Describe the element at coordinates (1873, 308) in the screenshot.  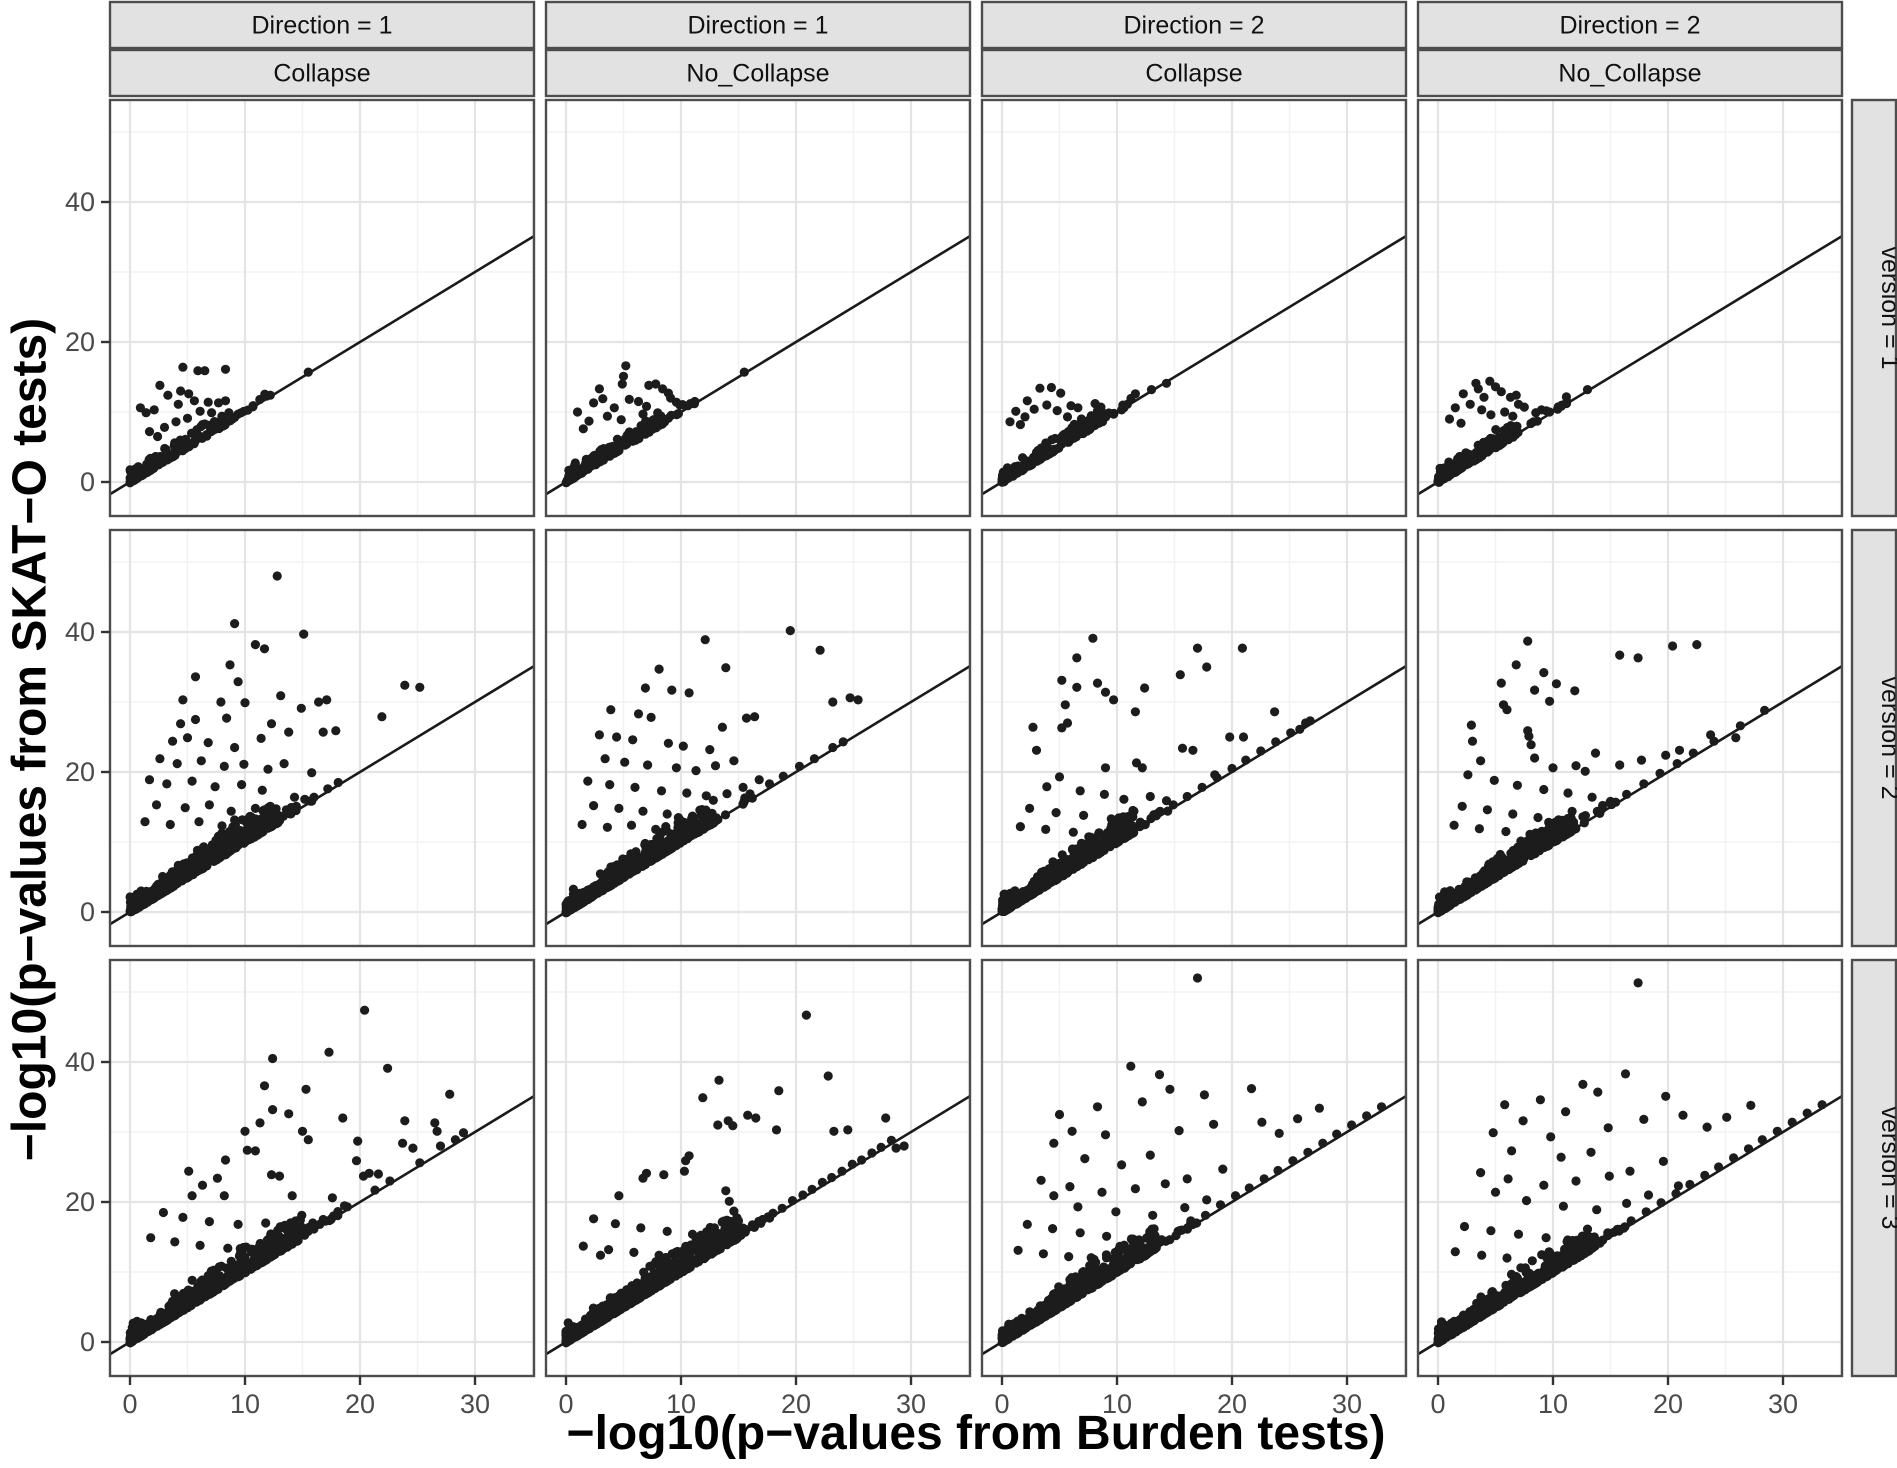
I see `facet-row-strip-version: version = 1` at that location.